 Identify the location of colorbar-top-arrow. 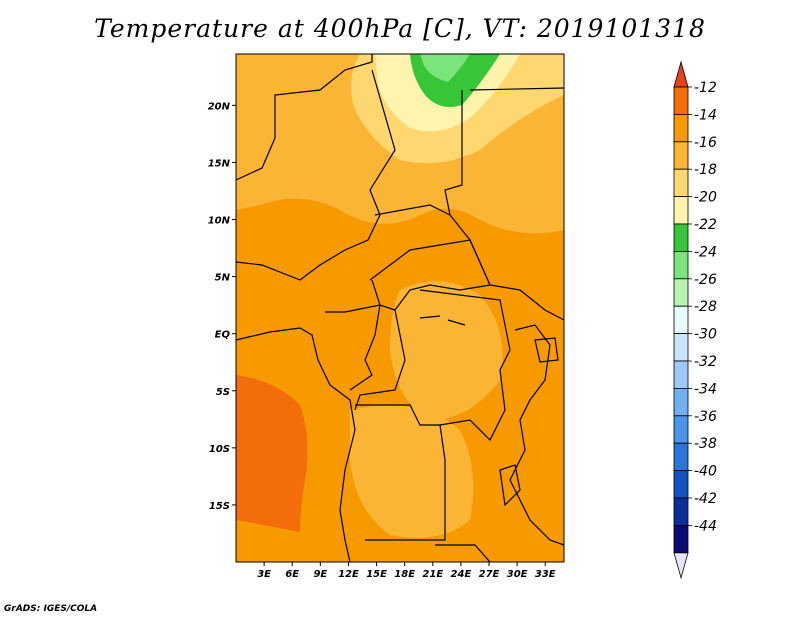
(681, 74).